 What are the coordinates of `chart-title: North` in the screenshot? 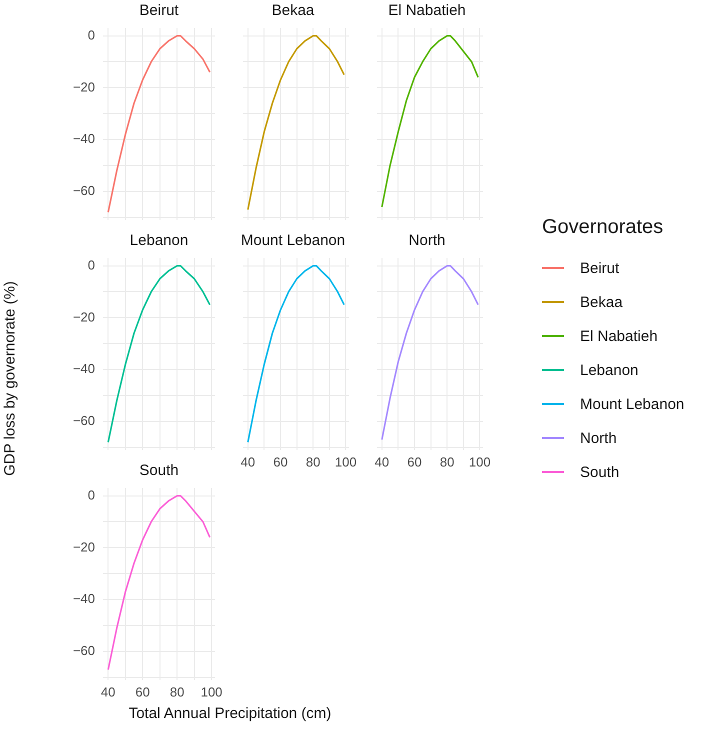 It's located at (427, 240).